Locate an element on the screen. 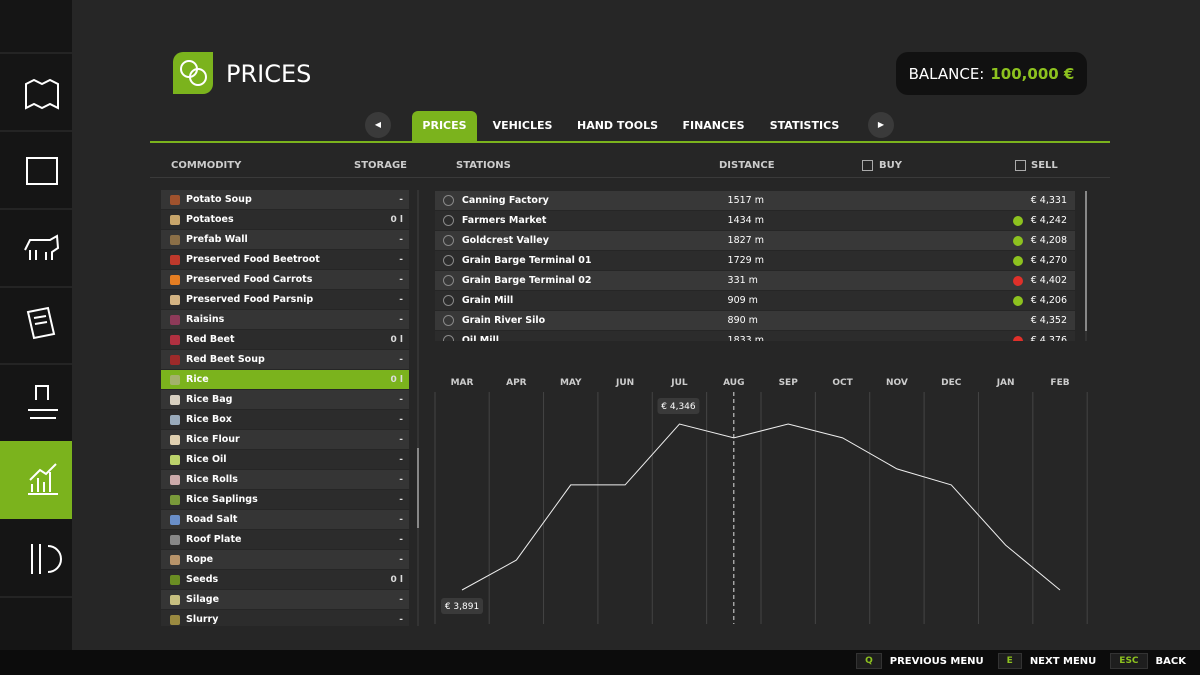 This screenshot has height=675, width=1200. stations-scrollbar is located at coordinates (1086, 266).